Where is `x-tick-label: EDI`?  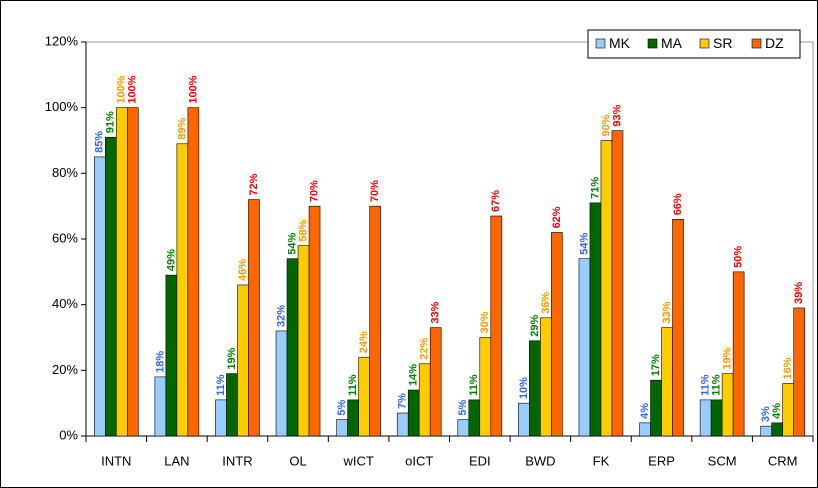 x-tick-label: EDI is located at coordinates (480, 460).